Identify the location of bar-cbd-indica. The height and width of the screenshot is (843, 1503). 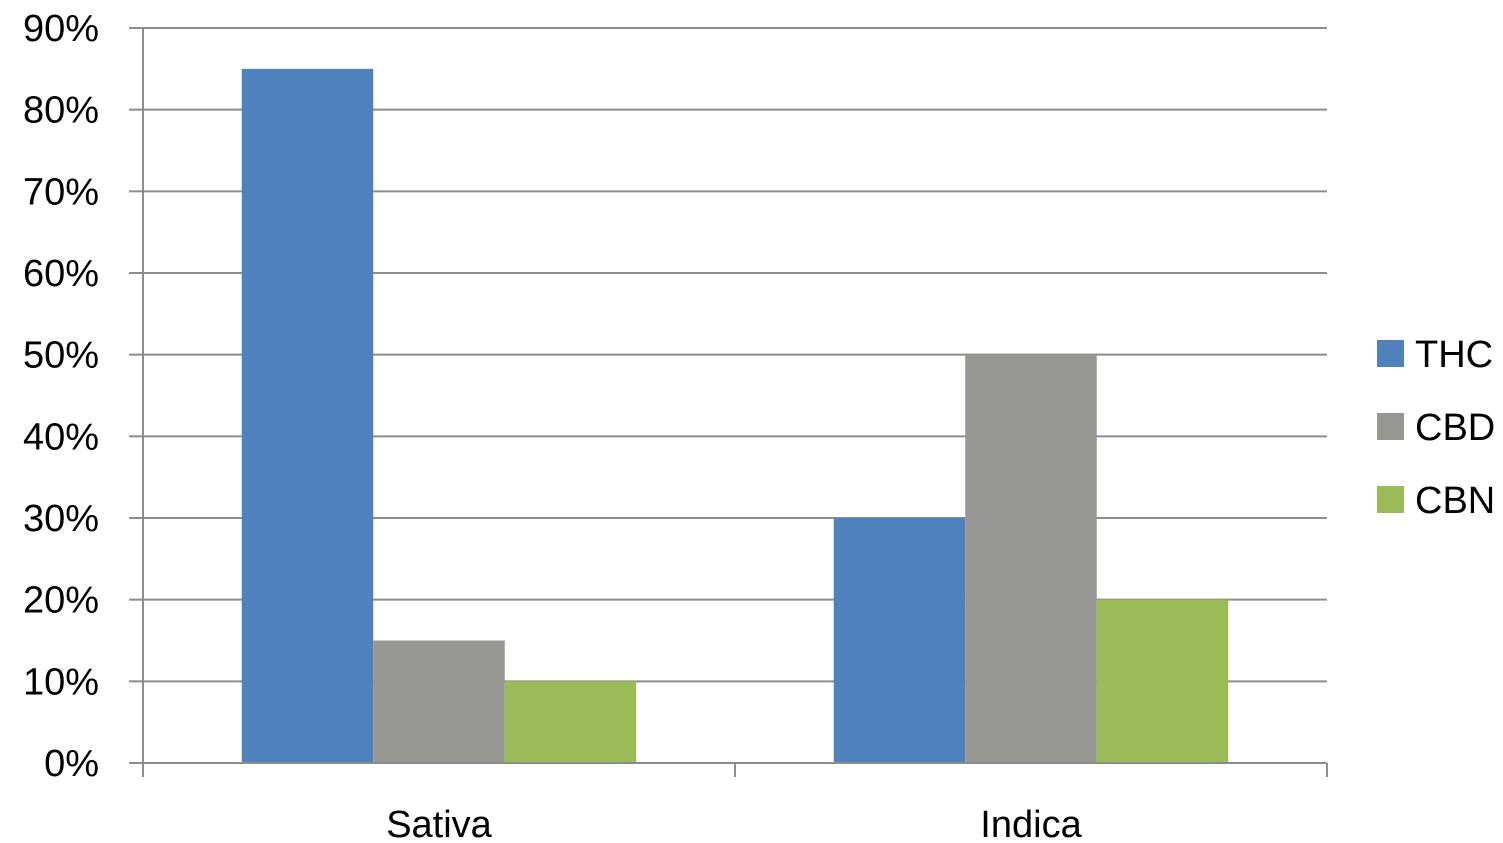
(1031, 558).